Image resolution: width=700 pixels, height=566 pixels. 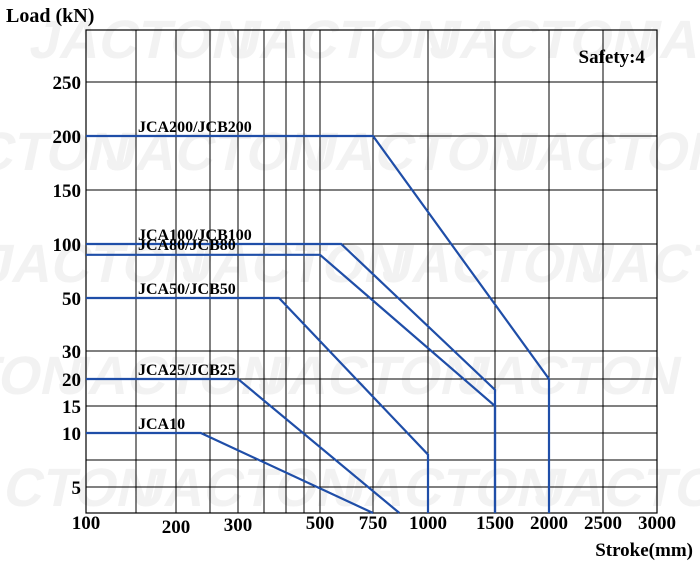 I want to click on series-label: JCA25/JCB25, so click(x=187, y=370).